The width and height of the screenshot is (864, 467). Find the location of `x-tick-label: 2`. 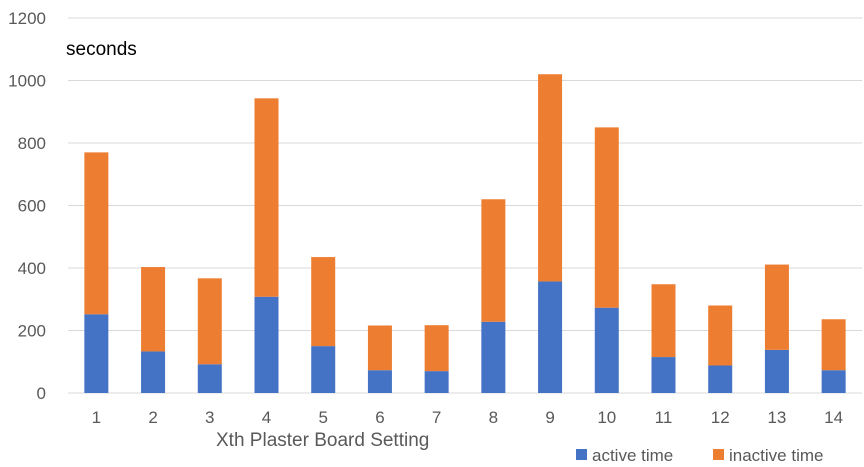

x-tick-label: 2 is located at coordinates (152, 417).